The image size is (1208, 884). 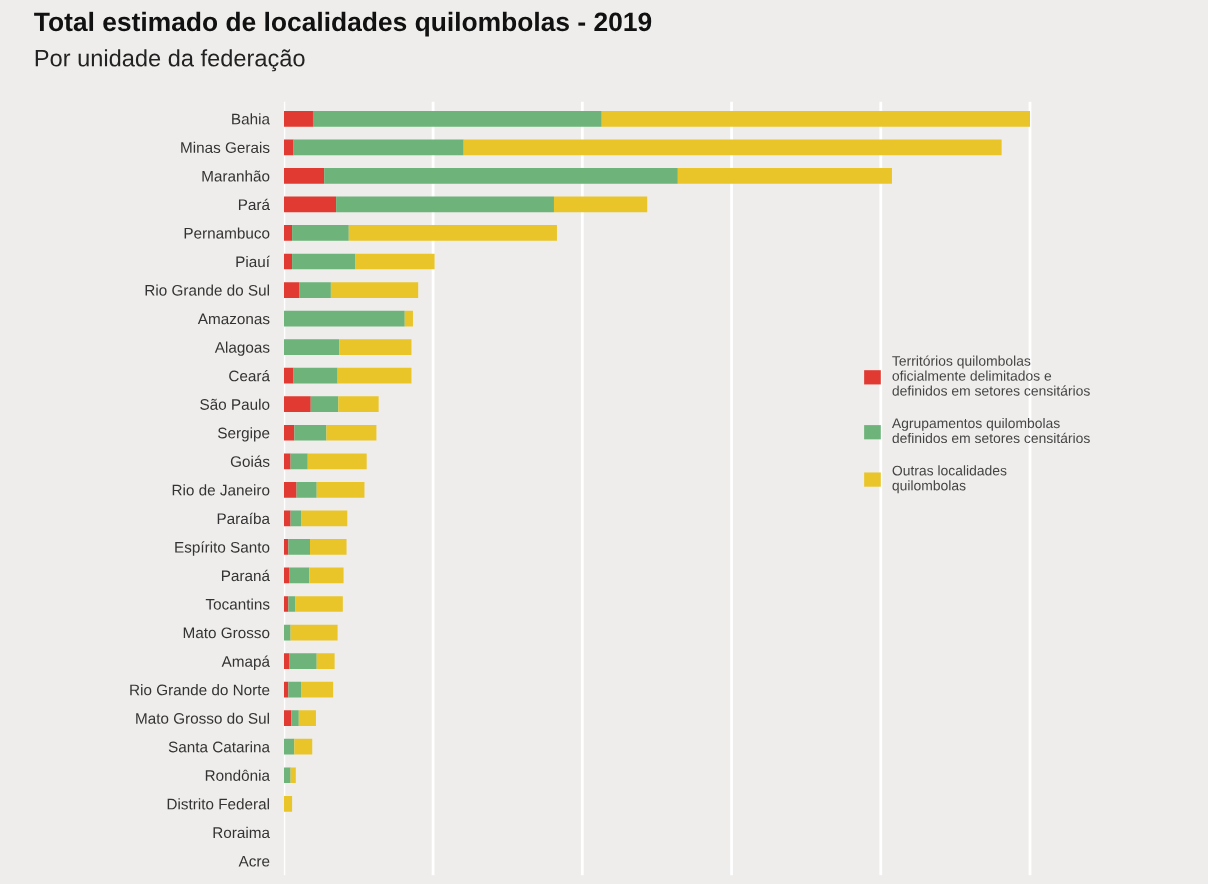 I want to click on chart-title: Total estimado de localidades quilombolas - 2019, so click(x=343, y=24).